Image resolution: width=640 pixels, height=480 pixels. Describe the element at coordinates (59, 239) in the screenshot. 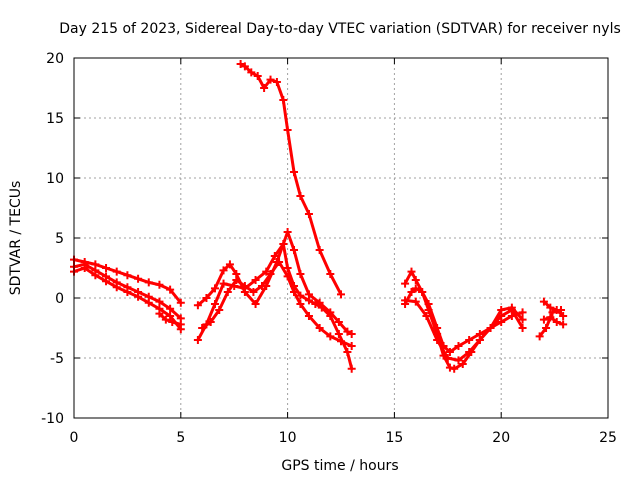

I see `y-tick-label: 5` at that location.